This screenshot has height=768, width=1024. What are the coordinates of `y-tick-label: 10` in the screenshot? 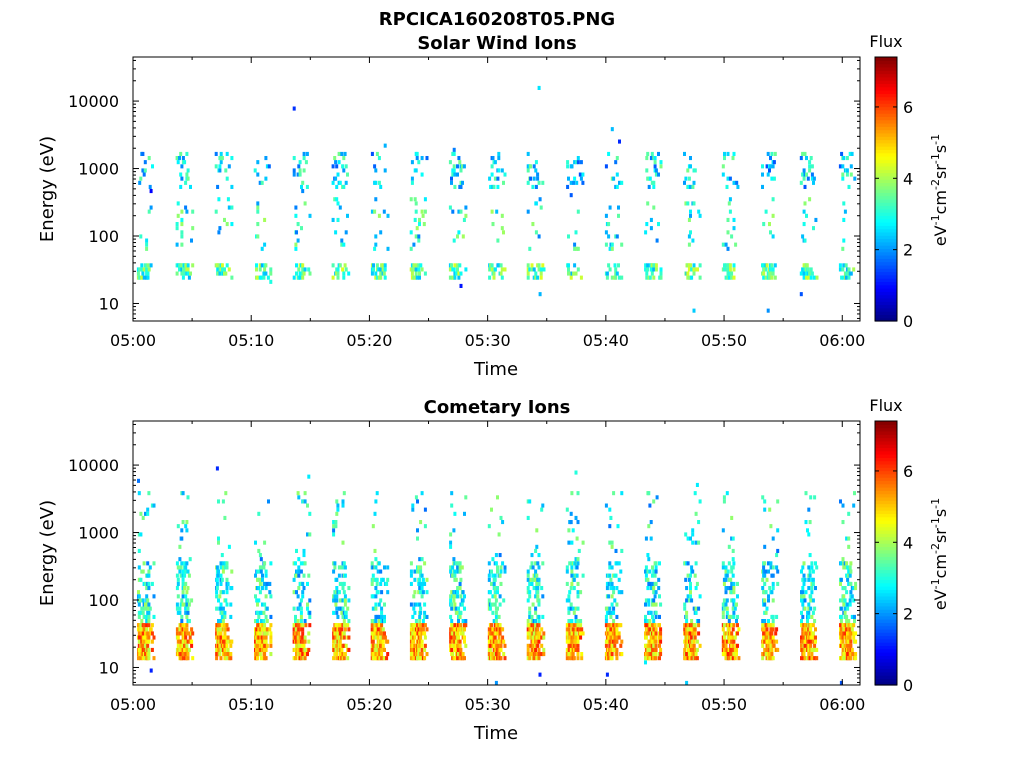 It's located at (109, 303).